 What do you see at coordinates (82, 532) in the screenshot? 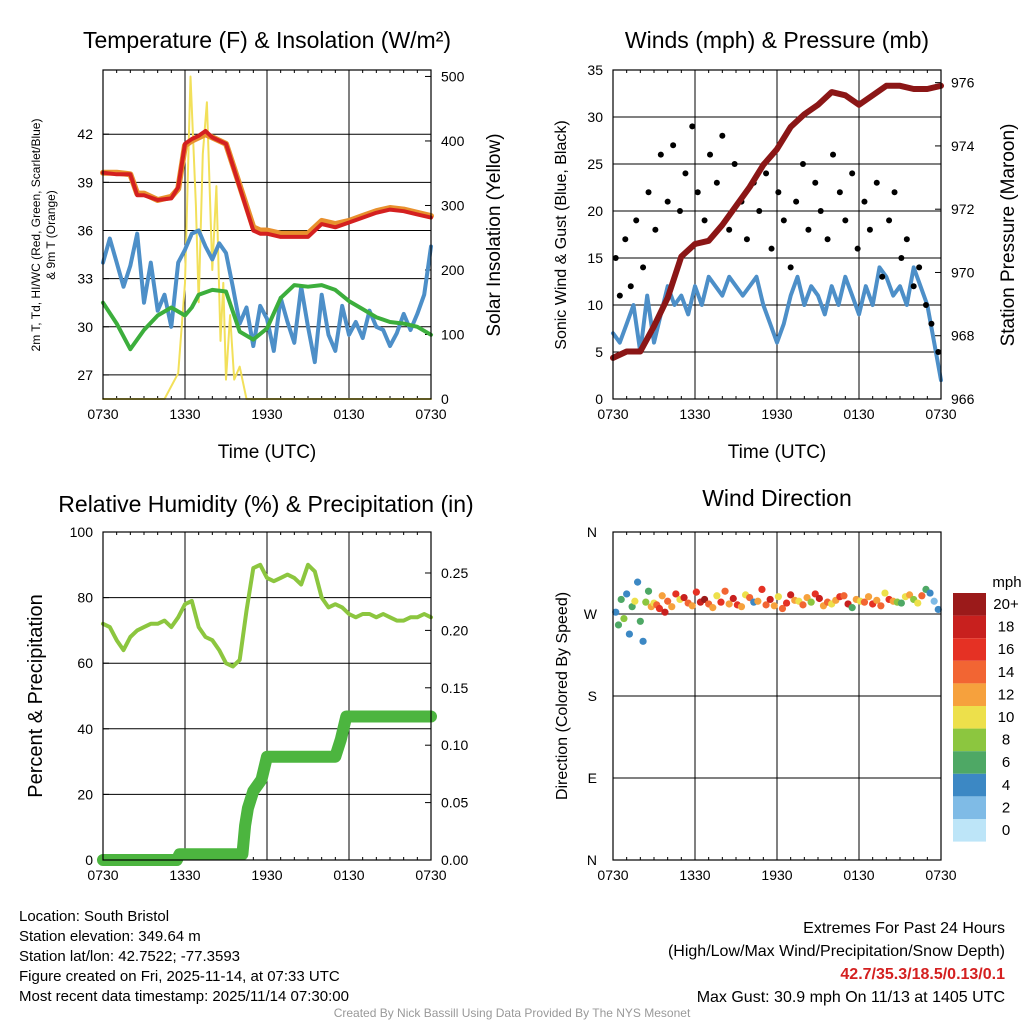
I see `y-tick-label: 100` at bounding box center [82, 532].